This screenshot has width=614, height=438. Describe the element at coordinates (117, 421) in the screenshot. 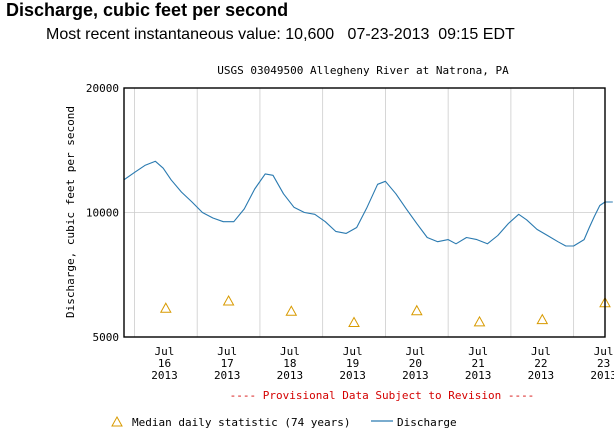

I see `legend-median-triangle-icon` at that location.